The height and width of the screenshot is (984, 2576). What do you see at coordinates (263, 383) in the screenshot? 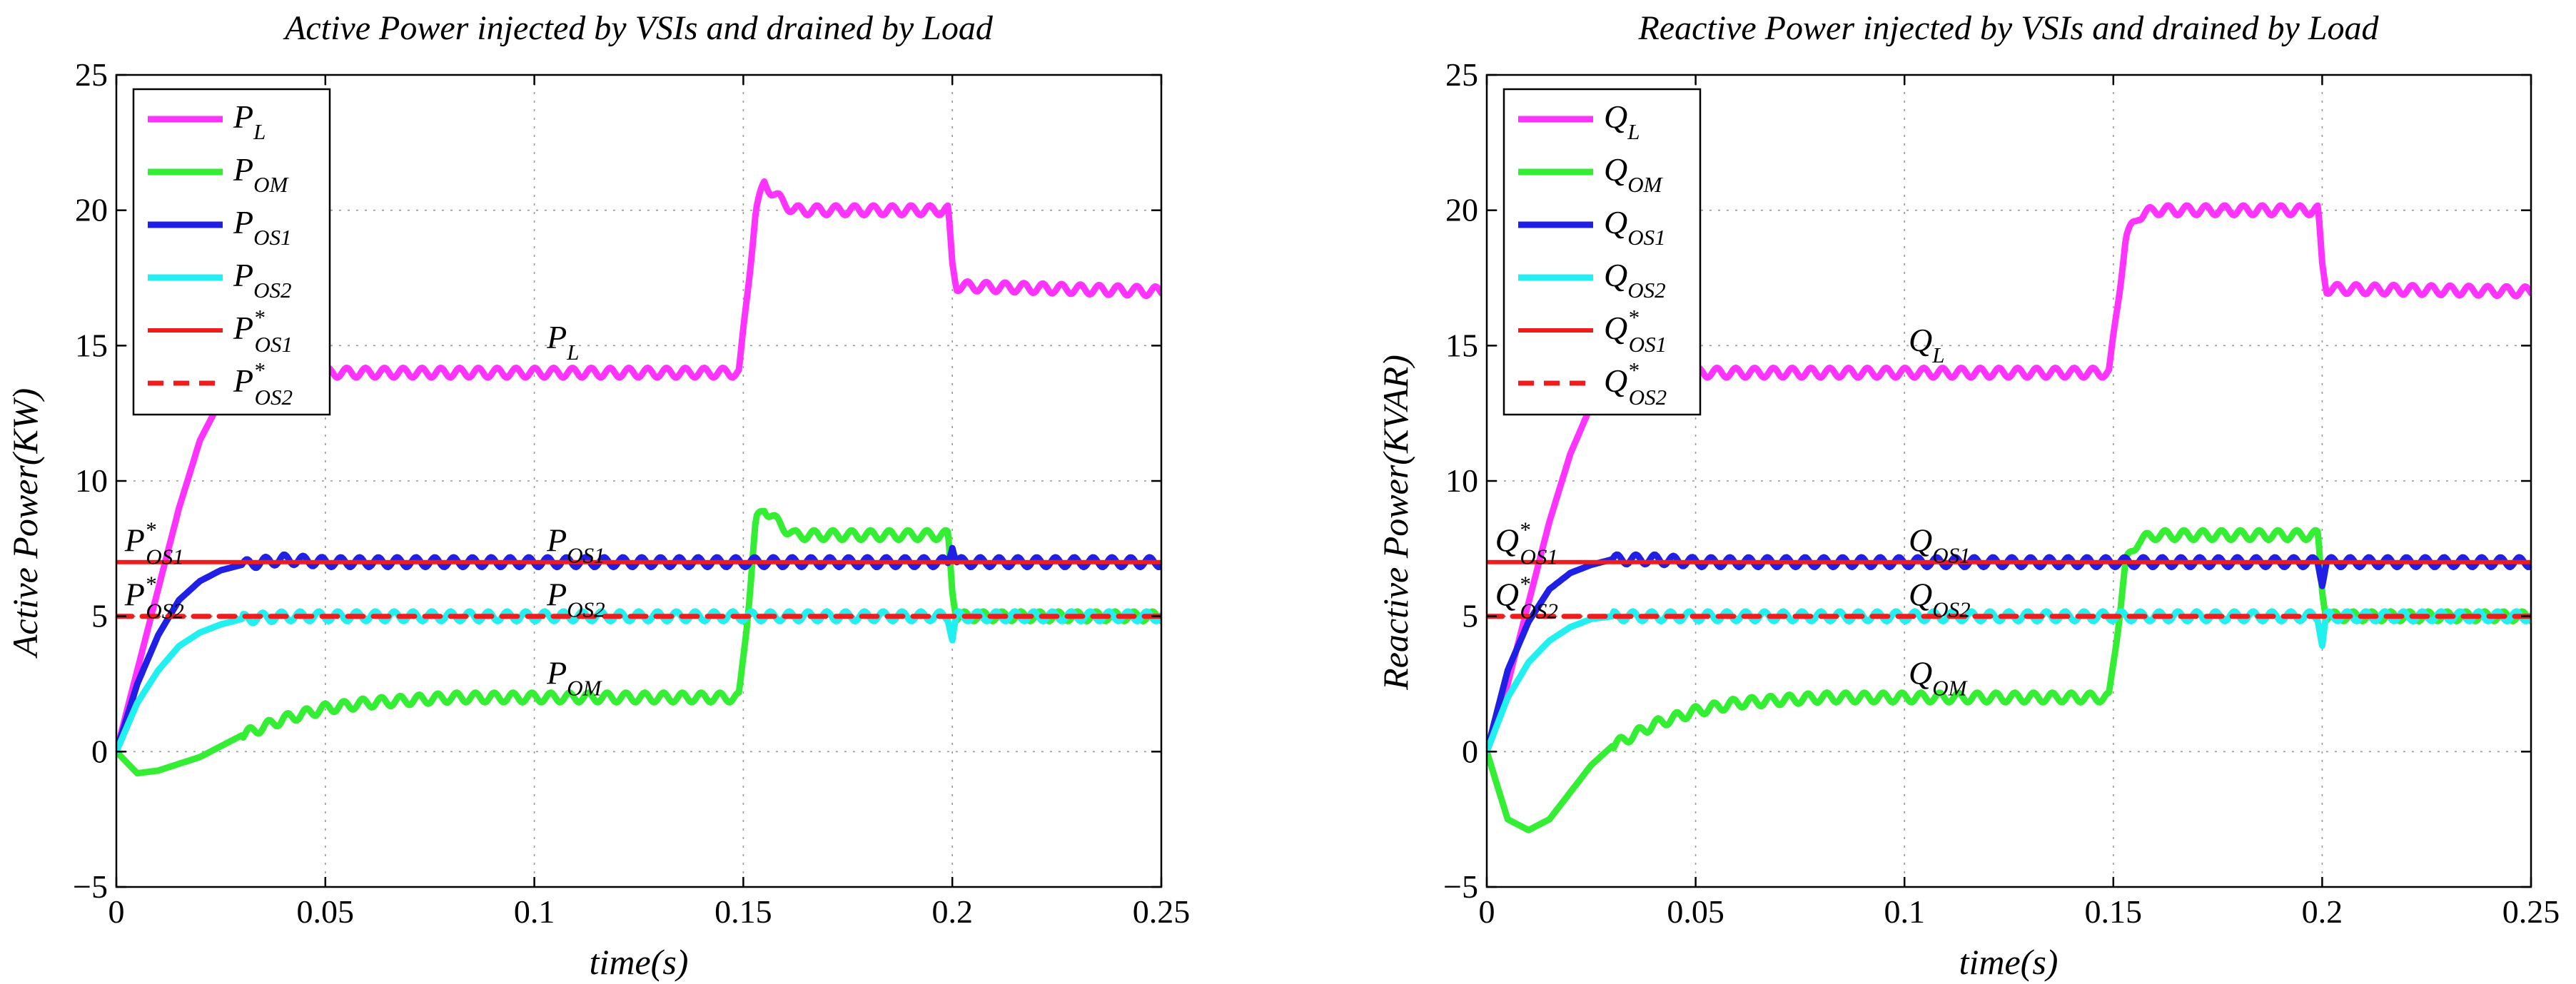
I see `legend-label: P* OS2` at bounding box center [263, 383].